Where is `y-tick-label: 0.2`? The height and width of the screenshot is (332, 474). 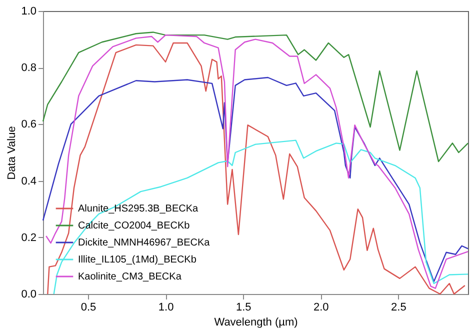 y-tick-label: 0.2 is located at coordinates (28, 238).